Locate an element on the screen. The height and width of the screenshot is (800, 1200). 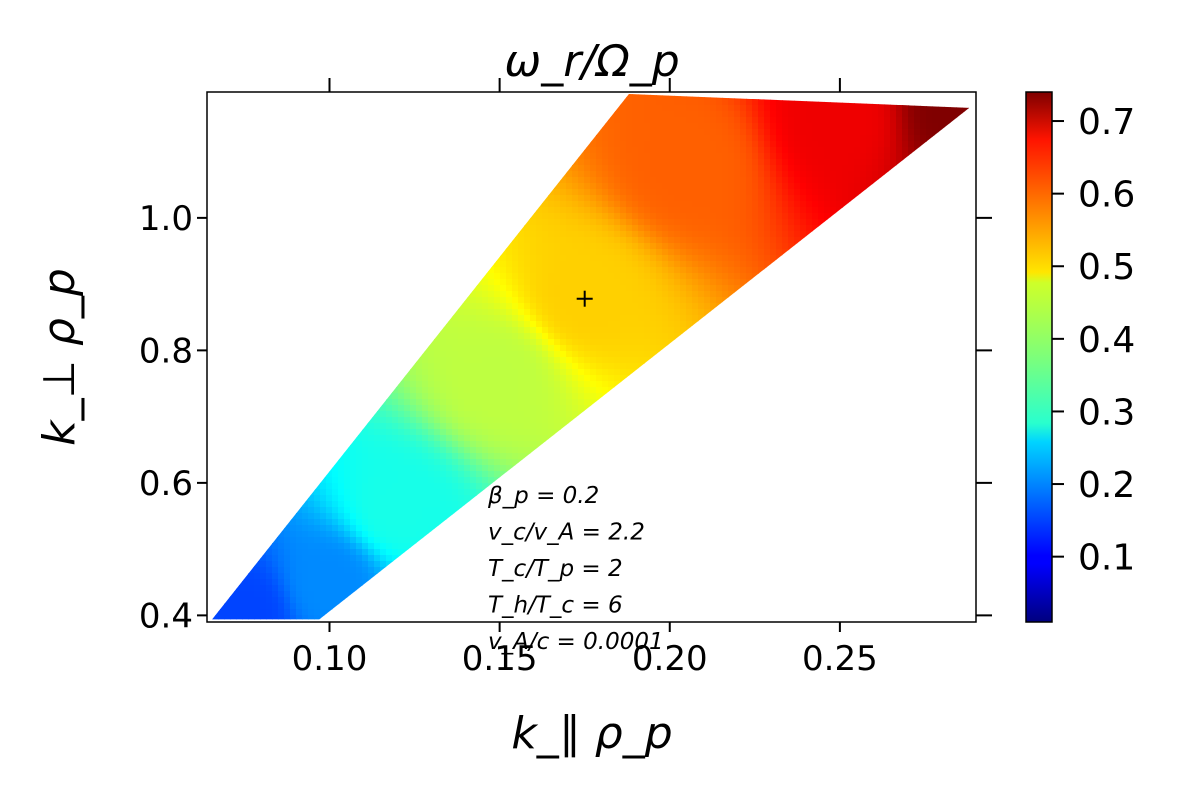
y-tick-label: 0.4 is located at coordinates (166, 616).